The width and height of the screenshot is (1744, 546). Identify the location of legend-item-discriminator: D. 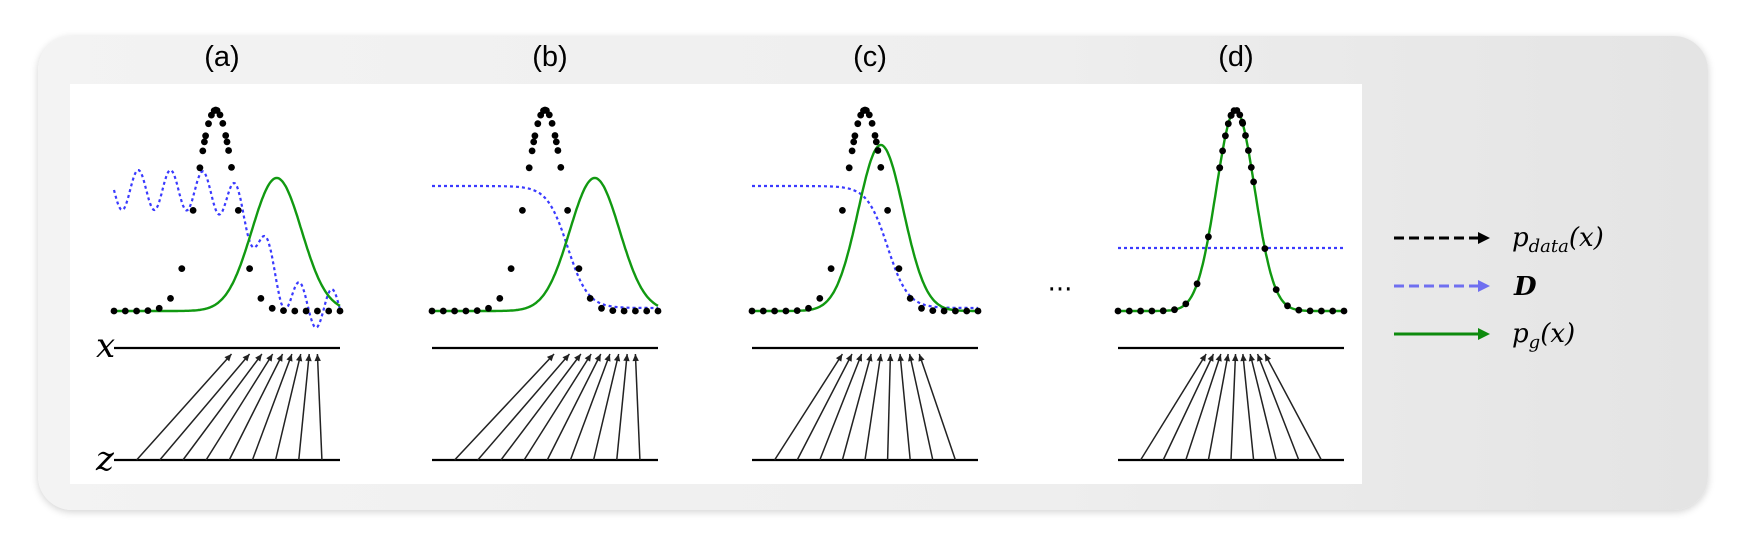
(1465, 287).